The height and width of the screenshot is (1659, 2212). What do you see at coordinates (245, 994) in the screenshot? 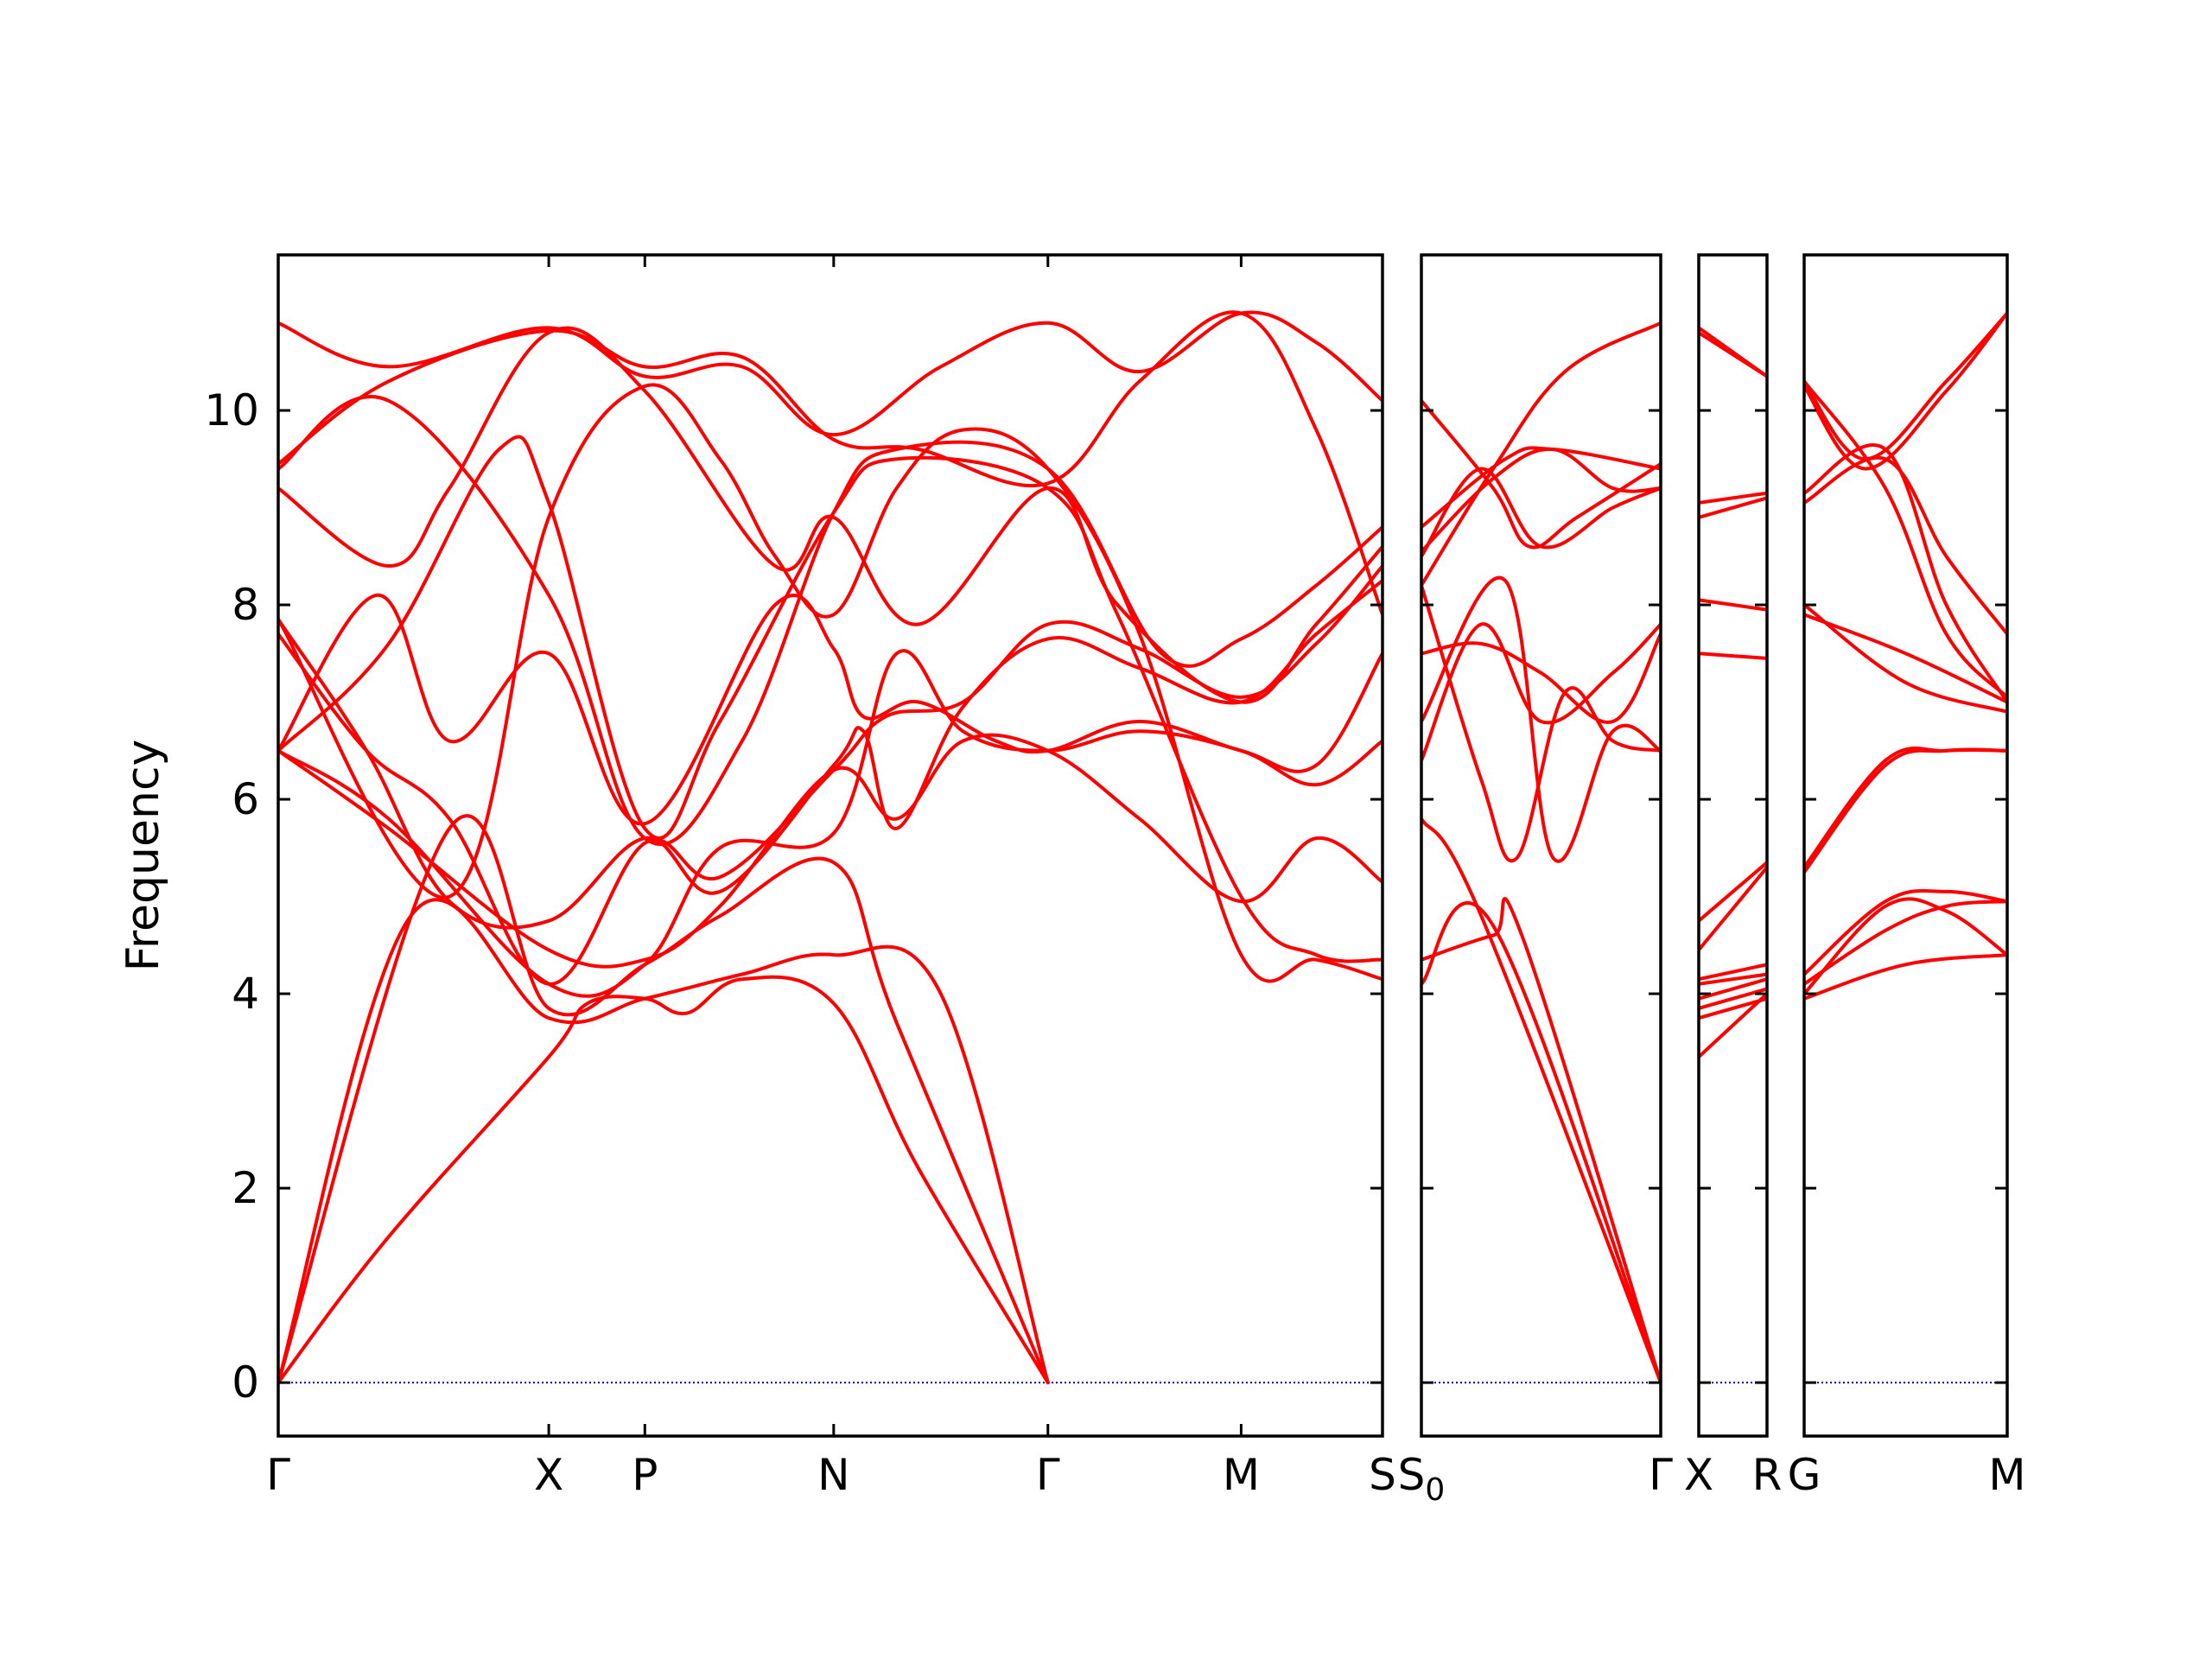
I see `y-tick-label: 4` at bounding box center [245, 994].